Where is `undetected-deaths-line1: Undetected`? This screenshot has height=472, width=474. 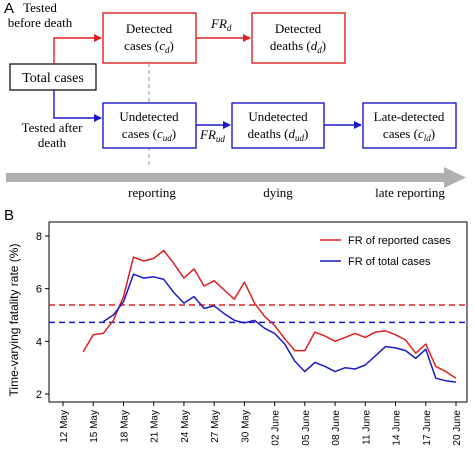
undetected-deaths-line1: Undetected is located at coordinates (278, 116).